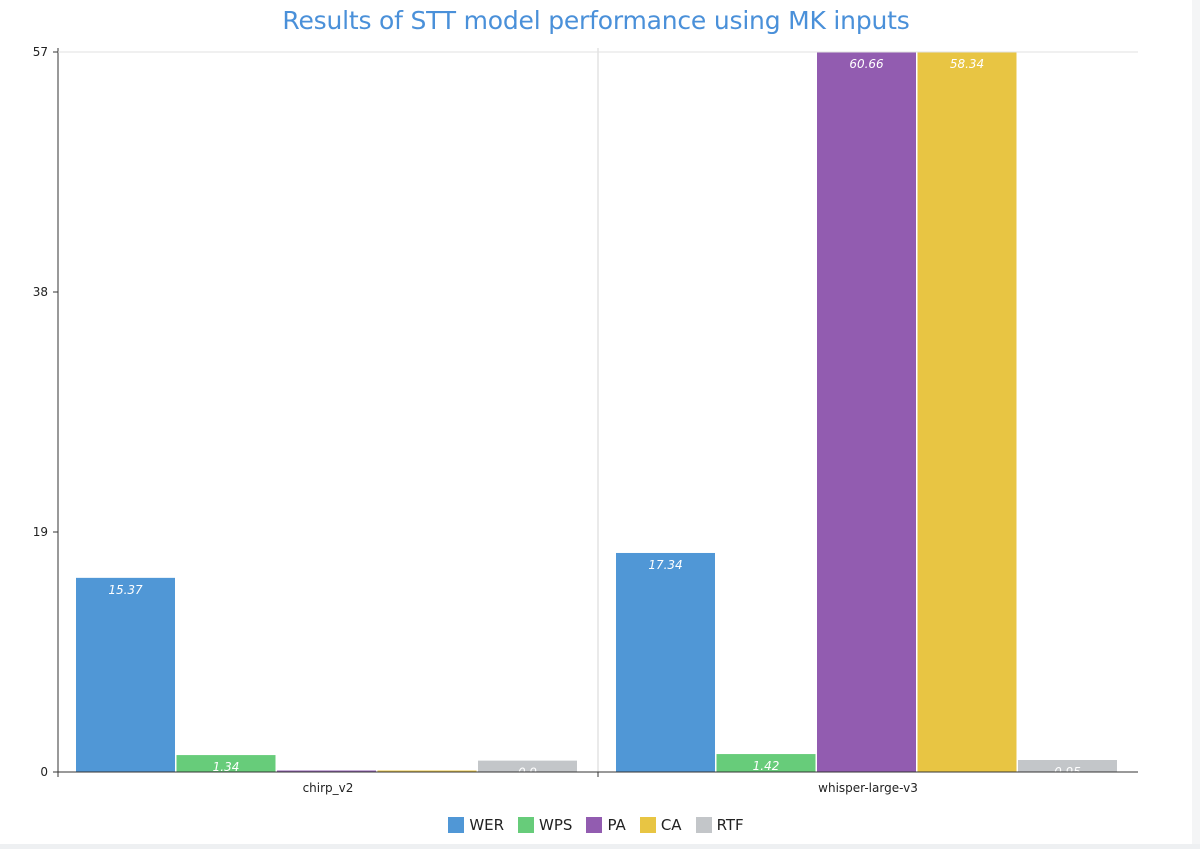  What do you see at coordinates (326, 771) in the screenshot?
I see `bar-pa-chirp_v2` at bounding box center [326, 771].